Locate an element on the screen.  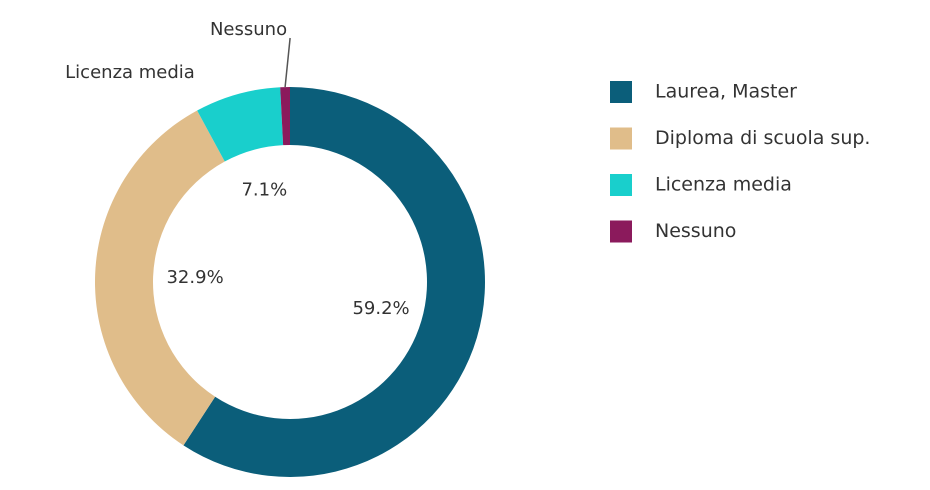
legend-label: Licenza media is located at coordinates (723, 185).